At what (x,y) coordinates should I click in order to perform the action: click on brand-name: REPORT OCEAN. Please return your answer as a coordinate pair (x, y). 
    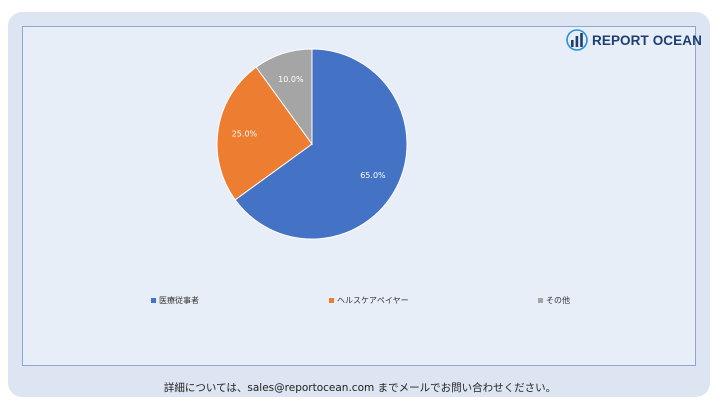
    Looking at the image, I should click on (647, 40).